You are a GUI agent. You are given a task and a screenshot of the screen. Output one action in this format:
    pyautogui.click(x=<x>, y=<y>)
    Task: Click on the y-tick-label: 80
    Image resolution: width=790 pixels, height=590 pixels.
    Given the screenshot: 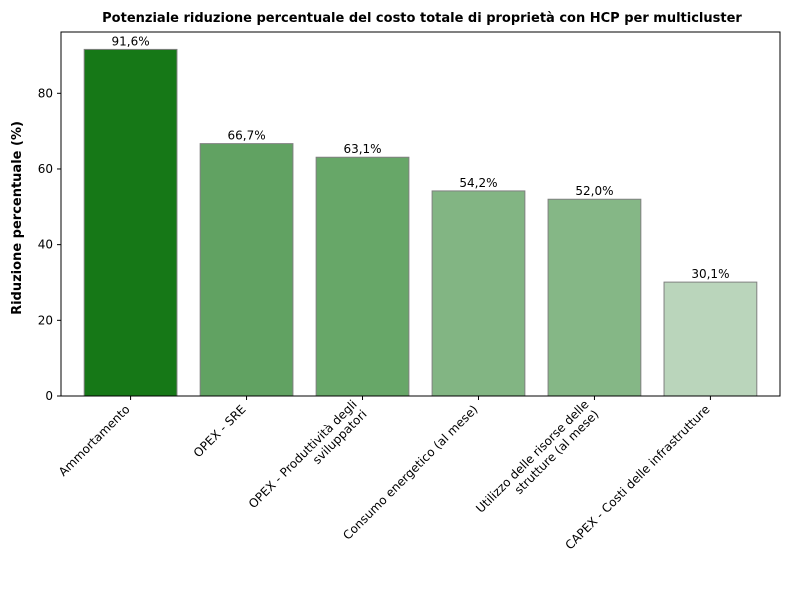 What is the action you would take?
    pyautogui.click(x=45, y=93)
    